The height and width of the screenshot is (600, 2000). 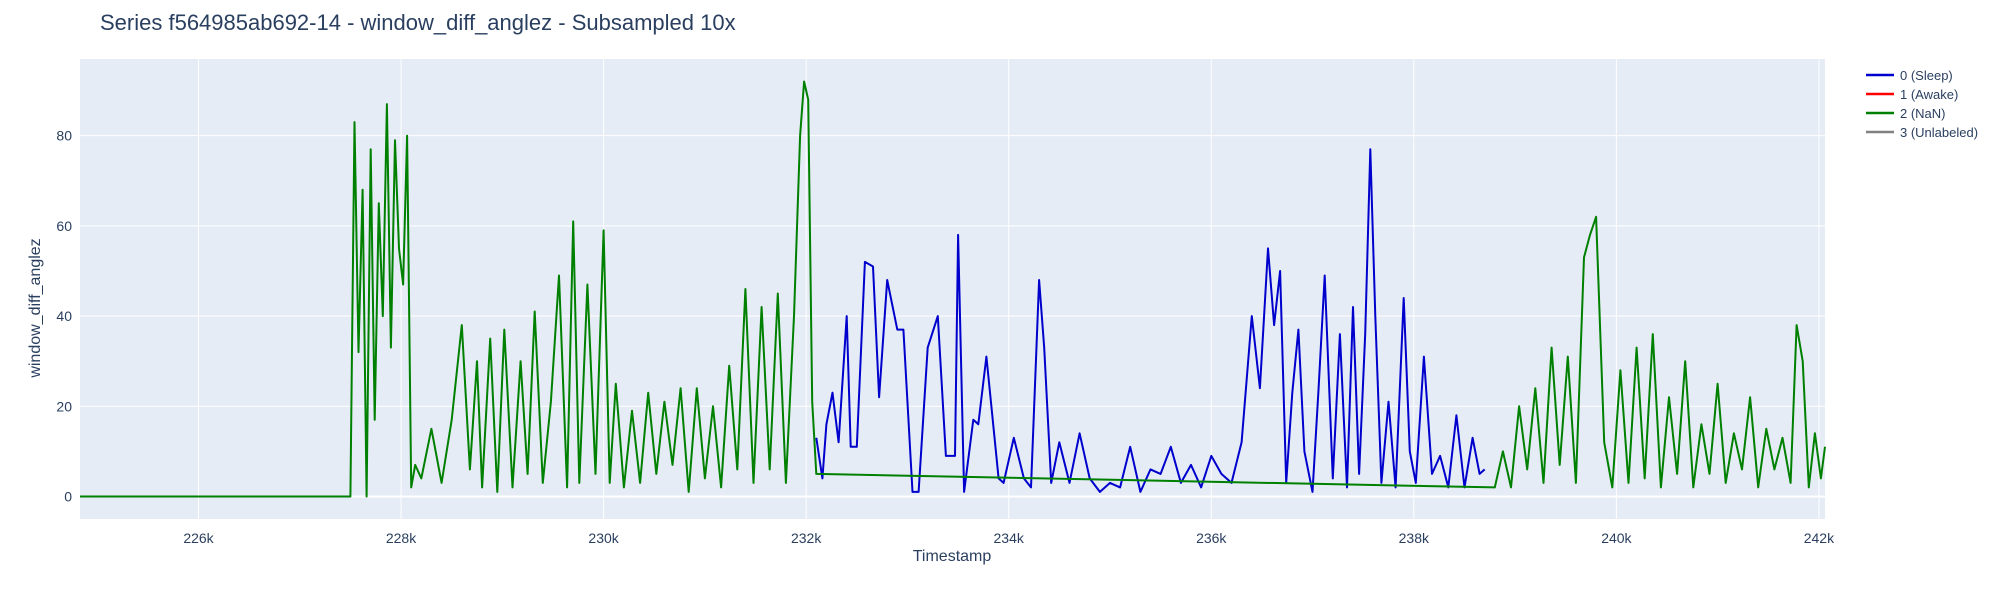 I want to click on x-tick-label: 230k, so click(x=603, y=538).